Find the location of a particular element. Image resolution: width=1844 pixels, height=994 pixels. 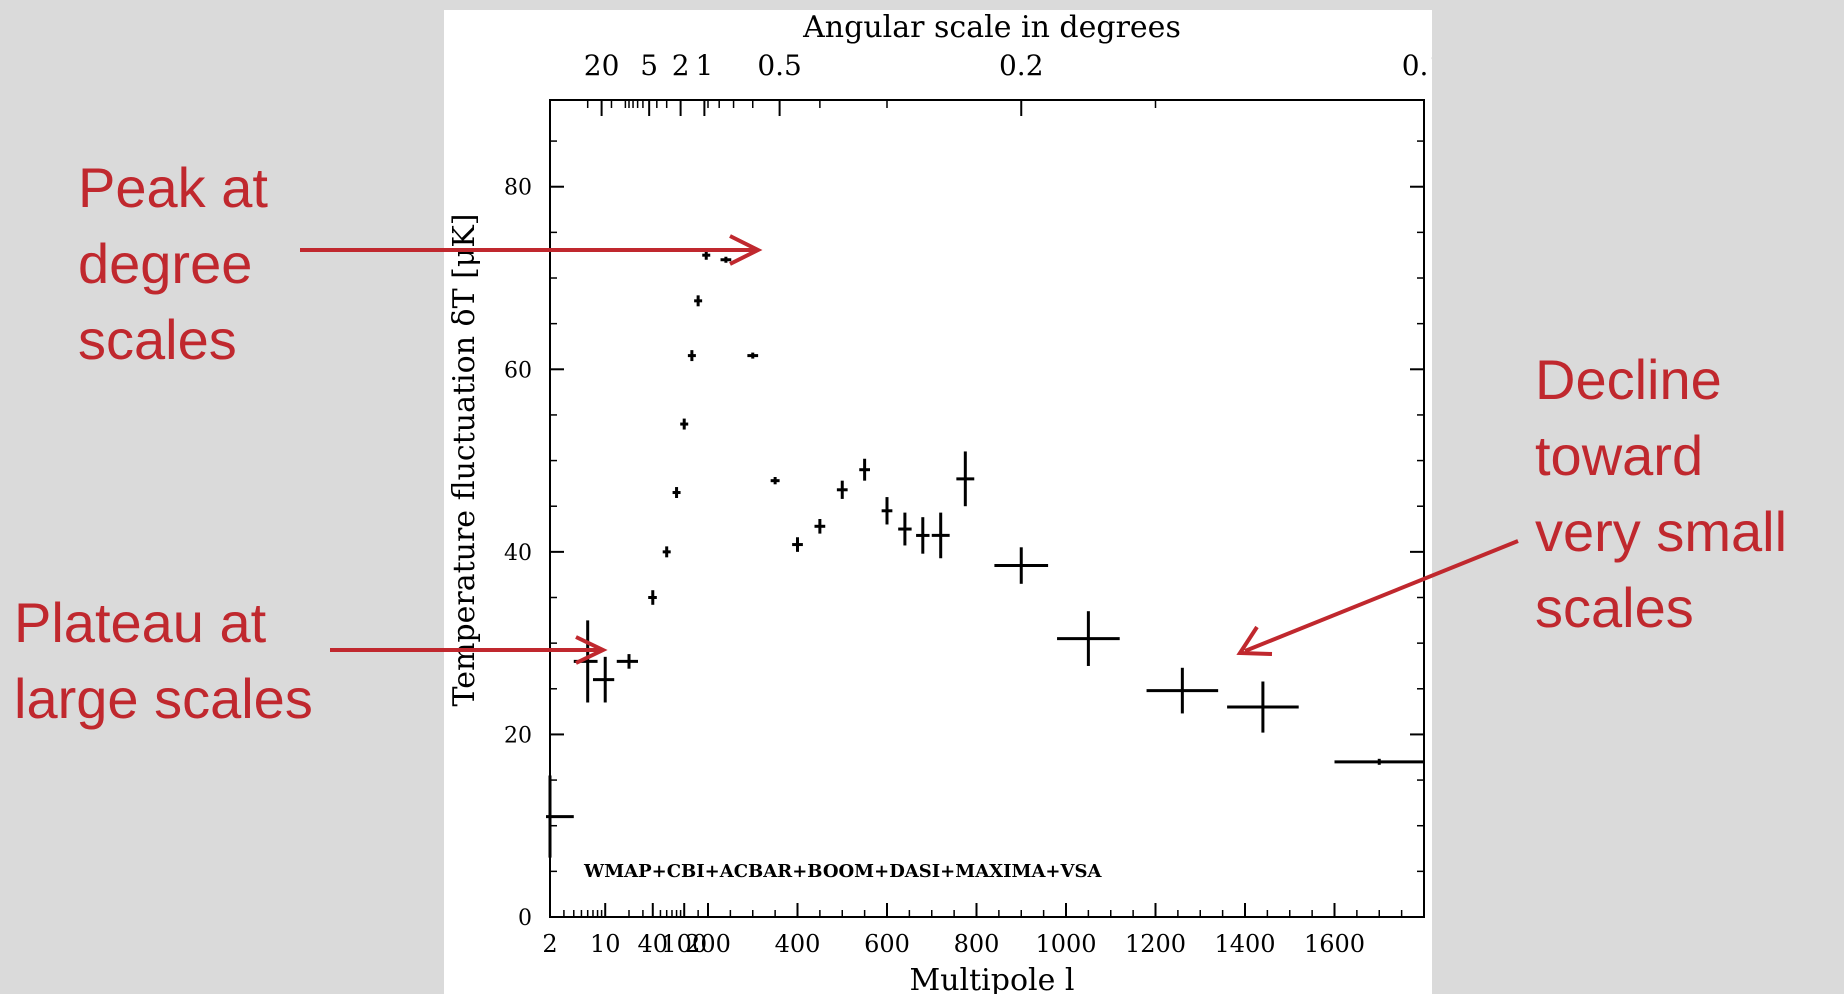

x-tick-label-10: 10 is located at coordinates (605, 944).